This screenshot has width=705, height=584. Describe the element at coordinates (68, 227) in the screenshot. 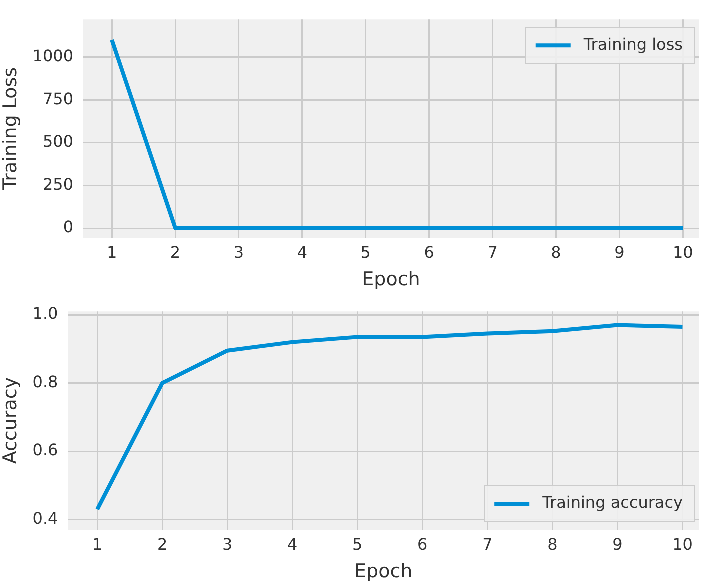

I see `y-tick-label: 0` at that location.